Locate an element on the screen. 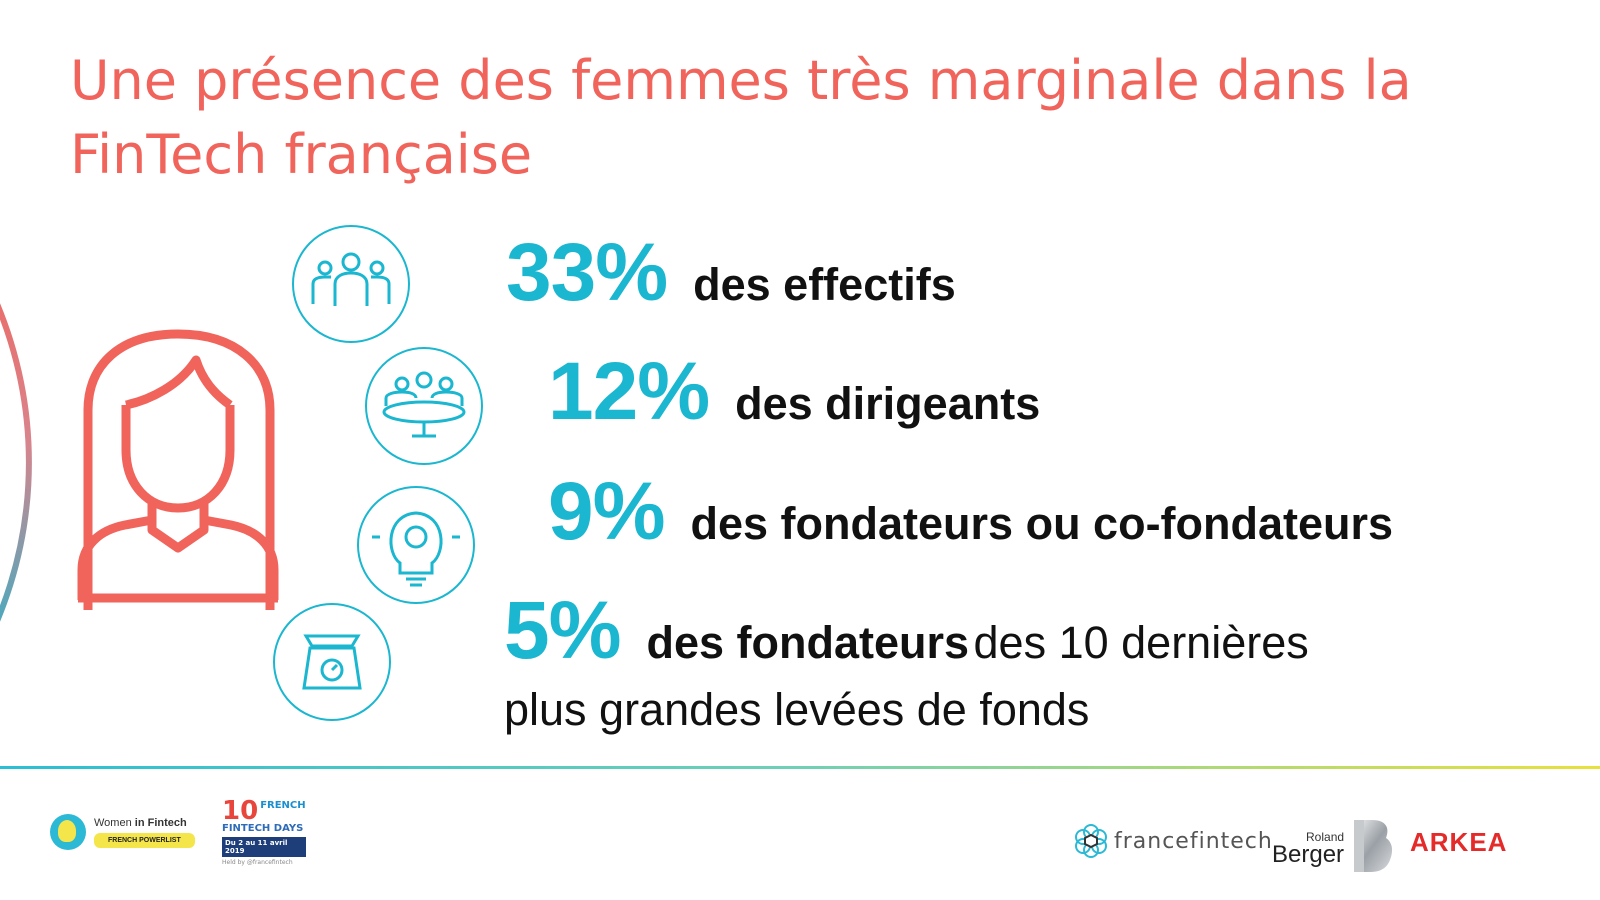 The image size is (1600, 900). stat-percent: 33% is located at coordinates (587, 272).